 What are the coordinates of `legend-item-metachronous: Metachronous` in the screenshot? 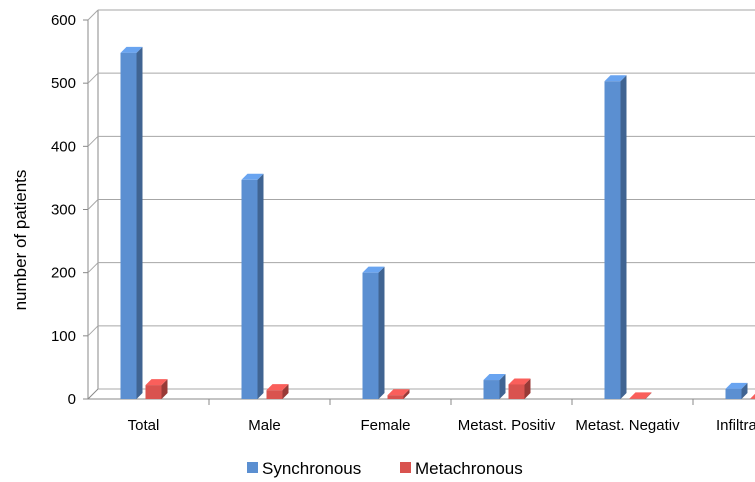 It's located at (461, 468).